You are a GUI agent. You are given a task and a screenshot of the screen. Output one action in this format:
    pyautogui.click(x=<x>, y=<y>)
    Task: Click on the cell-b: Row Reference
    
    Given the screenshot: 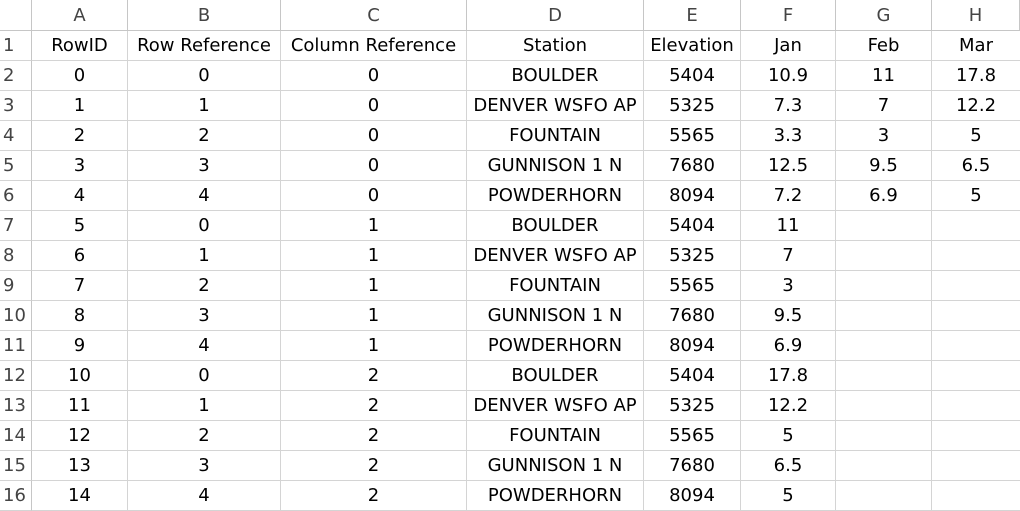 What is the action you would take?
    pyautogui.click(x=204, y=46)
    